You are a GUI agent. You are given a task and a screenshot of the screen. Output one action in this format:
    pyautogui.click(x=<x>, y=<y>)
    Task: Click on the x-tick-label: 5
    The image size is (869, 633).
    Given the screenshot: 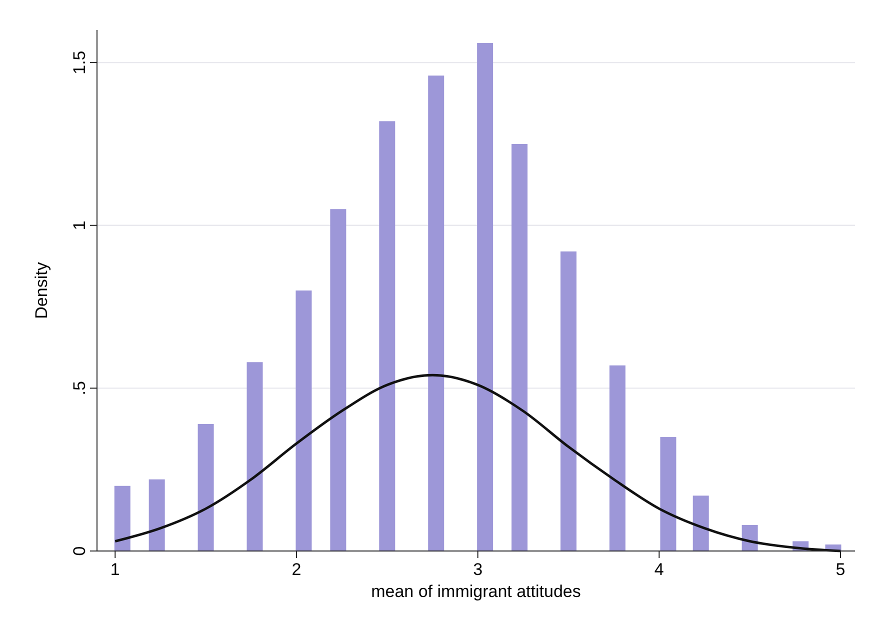 What is the action you would take?
    pyautogui.click(x=841, y=569)
    